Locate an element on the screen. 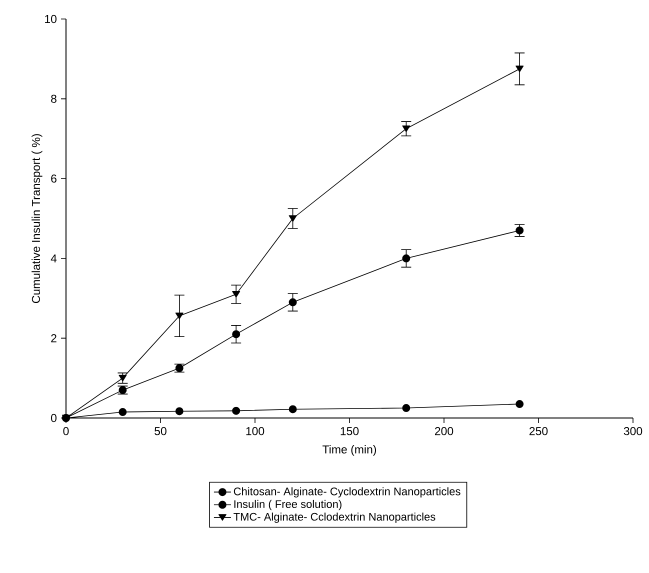 This screenshot has height=573, width=649. y-axis-title: Cumulative Insulin Transport ( %) is located at coordinates (37, 219).